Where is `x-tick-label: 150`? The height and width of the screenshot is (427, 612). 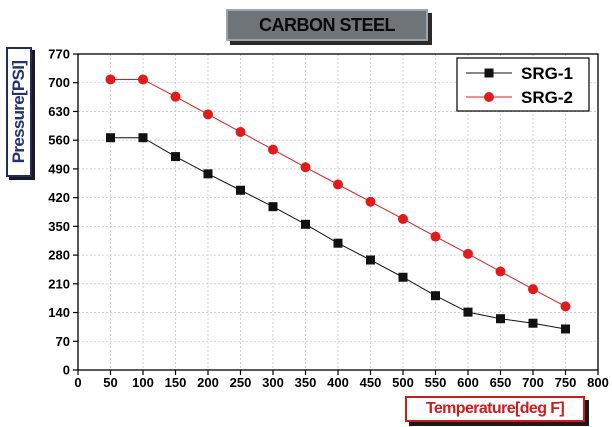
x-tick-label: 150 is located at coordinates (176, 382).